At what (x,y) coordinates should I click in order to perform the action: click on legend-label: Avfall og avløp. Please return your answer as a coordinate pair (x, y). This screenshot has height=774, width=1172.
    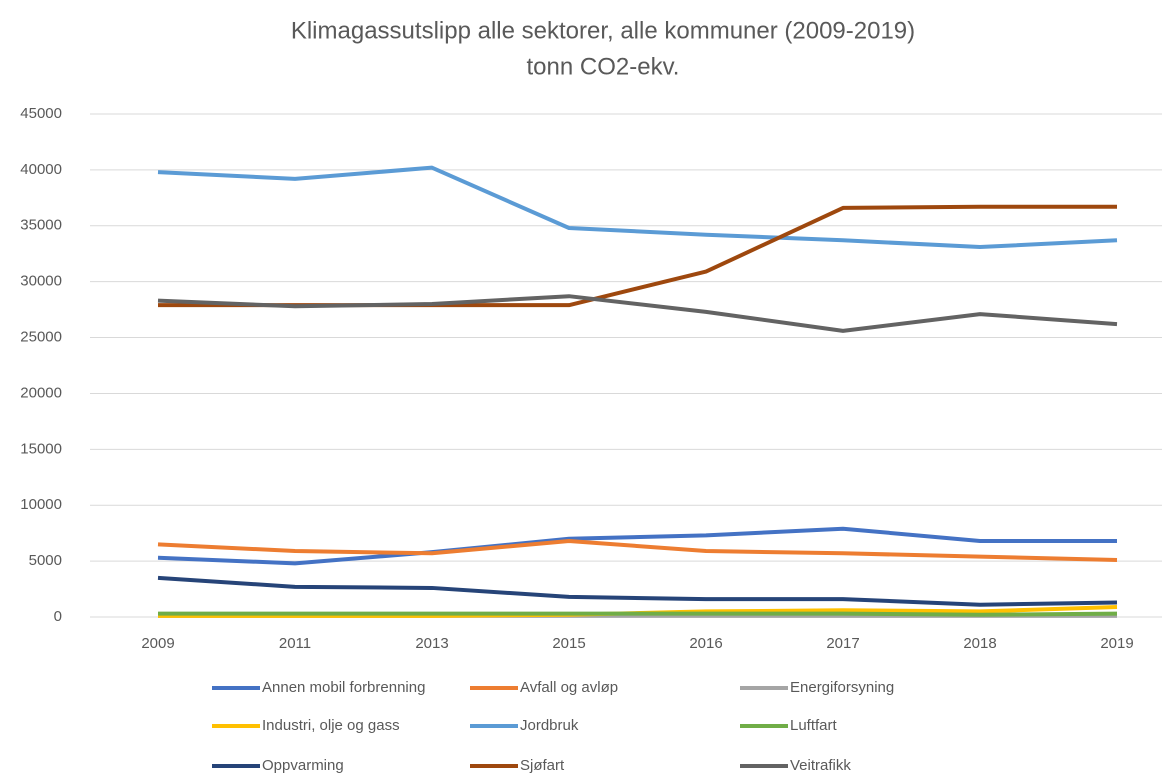
    Looking at the image, I should click on (569, 687).